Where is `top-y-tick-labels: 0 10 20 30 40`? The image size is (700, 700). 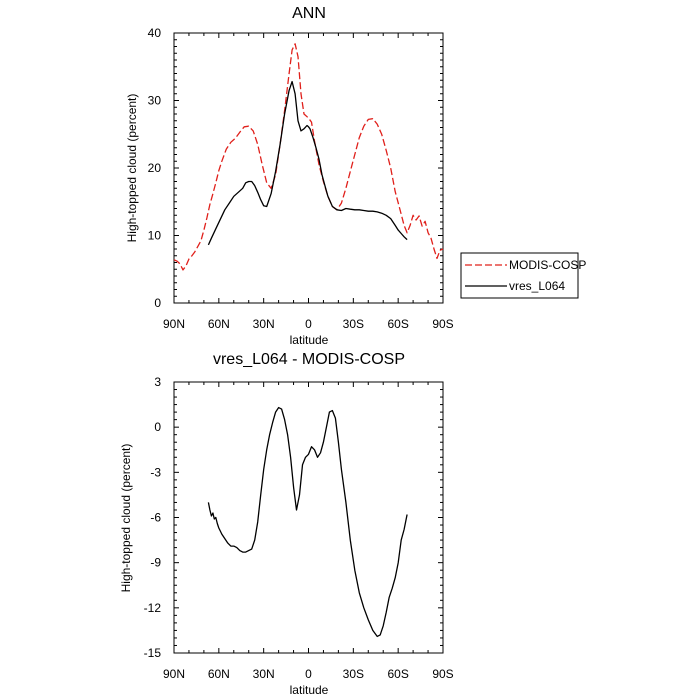
top-y-tick-labels: 0 10 20 30 40 is located at coordinates (155, 168).